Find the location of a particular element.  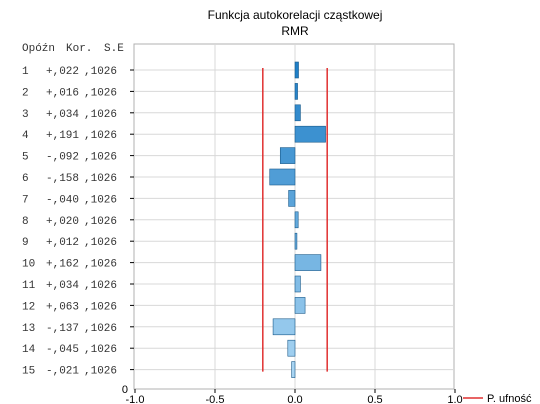

corr-label-3: +,191 is located at coordinates (62, 136).